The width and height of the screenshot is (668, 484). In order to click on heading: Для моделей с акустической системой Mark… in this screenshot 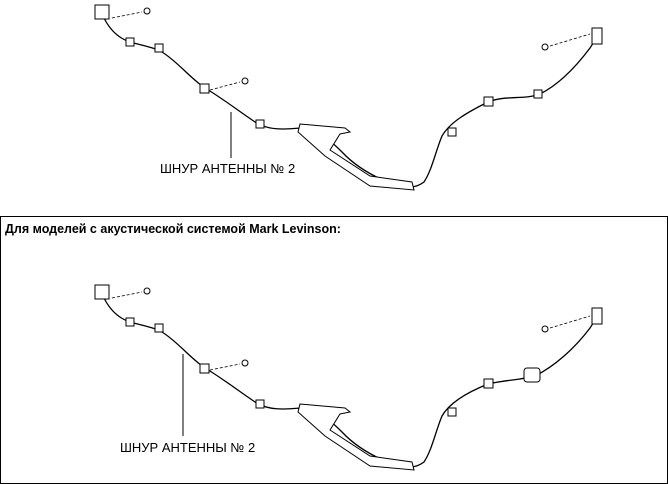, I will do `click(173, 229)`.